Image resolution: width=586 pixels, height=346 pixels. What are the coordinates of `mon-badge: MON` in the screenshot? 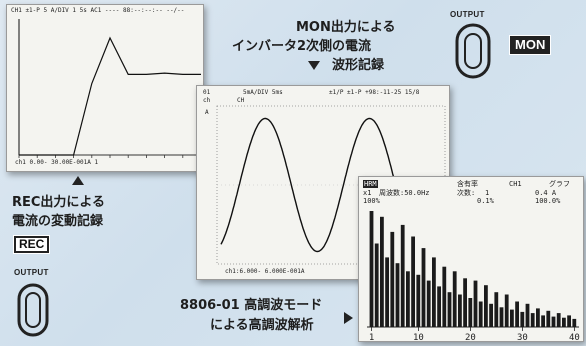 It's located at (530, 45).